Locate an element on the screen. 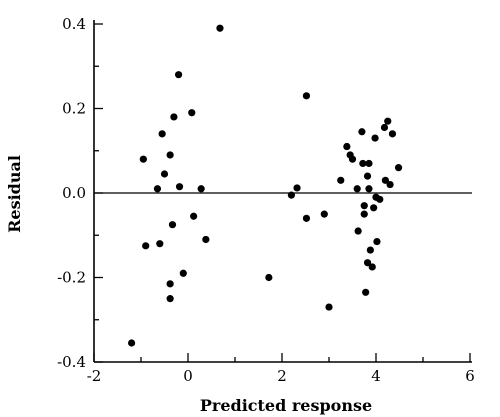 Image resolution: width=500 pixels, height=417 pixels. y-tick-label: 0.2 is located at coordinates (74, 109).